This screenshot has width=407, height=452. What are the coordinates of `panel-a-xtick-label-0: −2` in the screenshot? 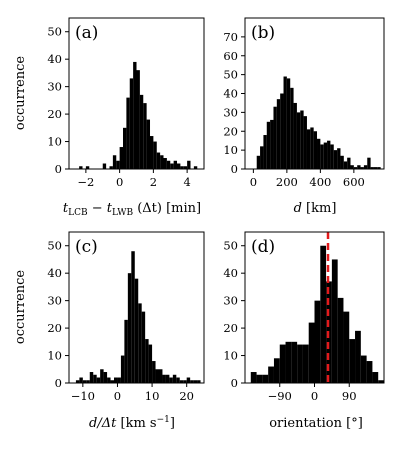 It's located at (85, 182).